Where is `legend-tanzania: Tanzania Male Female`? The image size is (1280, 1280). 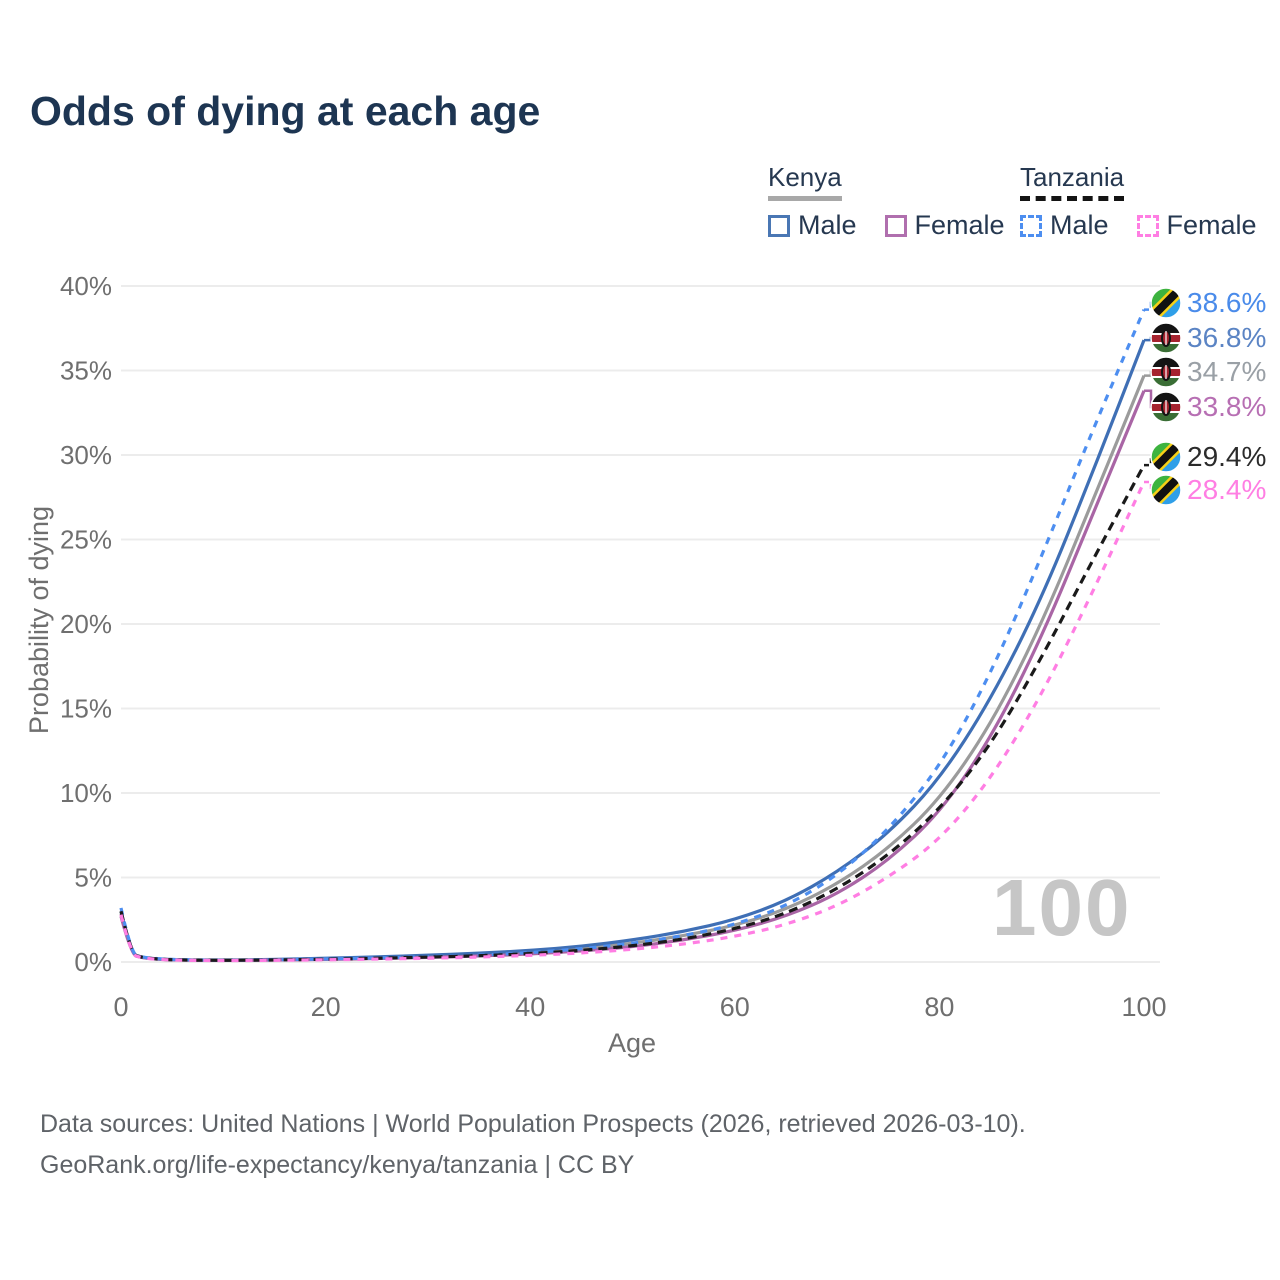 legend-tanzania: Tanzania Male Female is located at coordinates (1138, 201).